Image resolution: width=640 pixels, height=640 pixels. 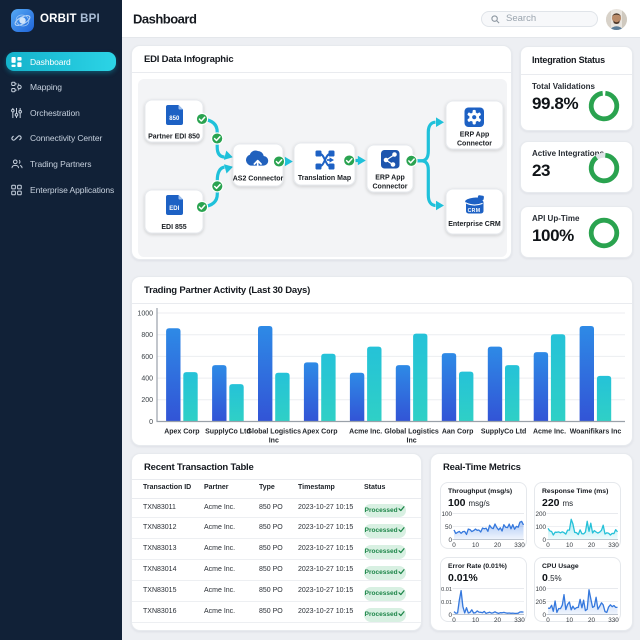 I want to click on svg-text: Translation Map, so click(x=324, y=178).